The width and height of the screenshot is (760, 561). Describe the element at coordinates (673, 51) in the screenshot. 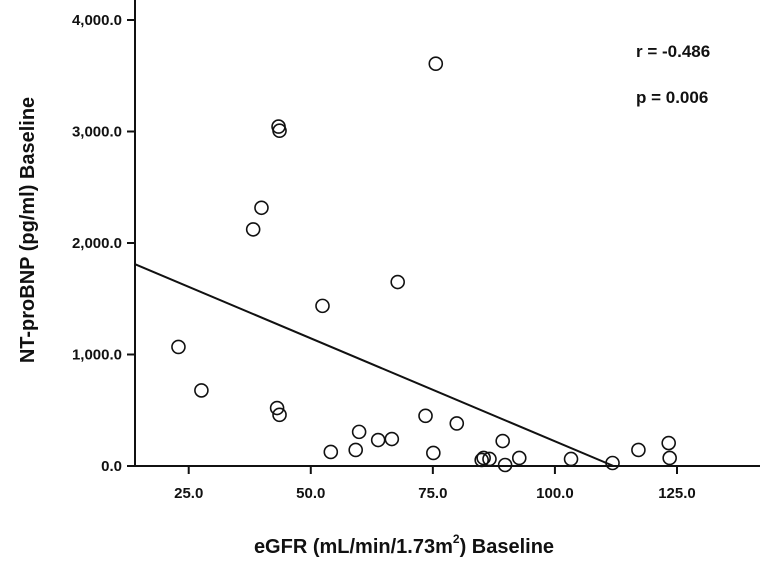

I see `correlation-annotation: r = -0.486` at that location.